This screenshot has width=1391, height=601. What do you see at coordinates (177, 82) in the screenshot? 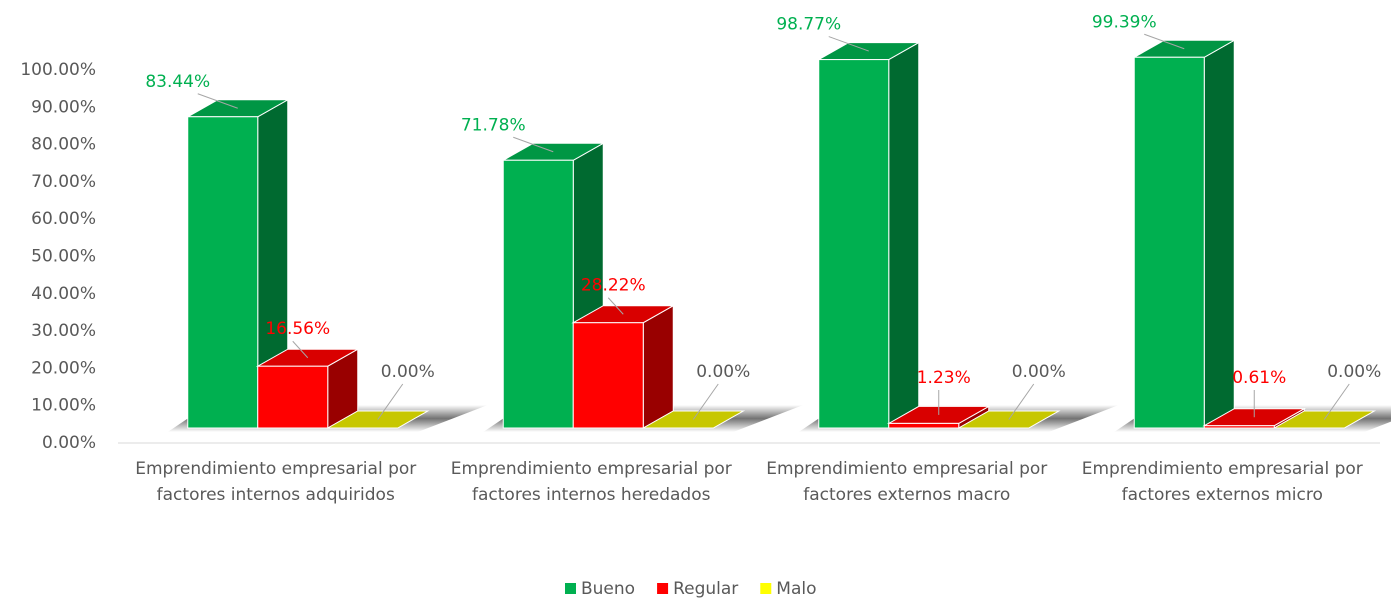
I see `data-label: 83.44%` at bounding box center [177, 82].